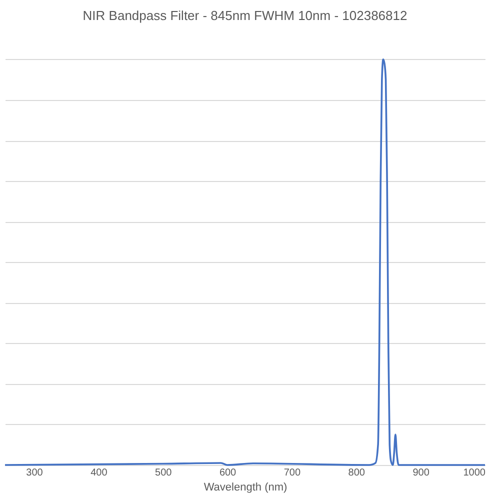 This screenshot has width=500, height=500. I want to click on x-tick-label: 1000, so click(474, 473).